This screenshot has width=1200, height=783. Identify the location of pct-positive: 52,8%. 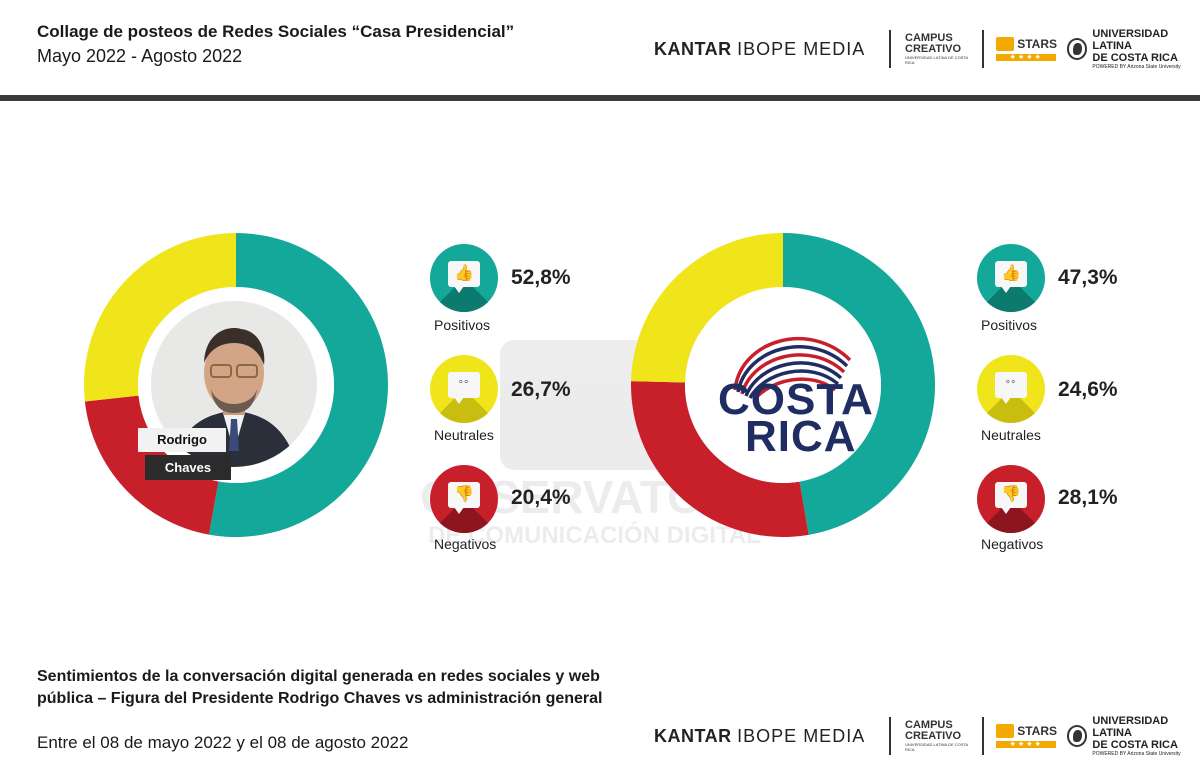
(541, 277).